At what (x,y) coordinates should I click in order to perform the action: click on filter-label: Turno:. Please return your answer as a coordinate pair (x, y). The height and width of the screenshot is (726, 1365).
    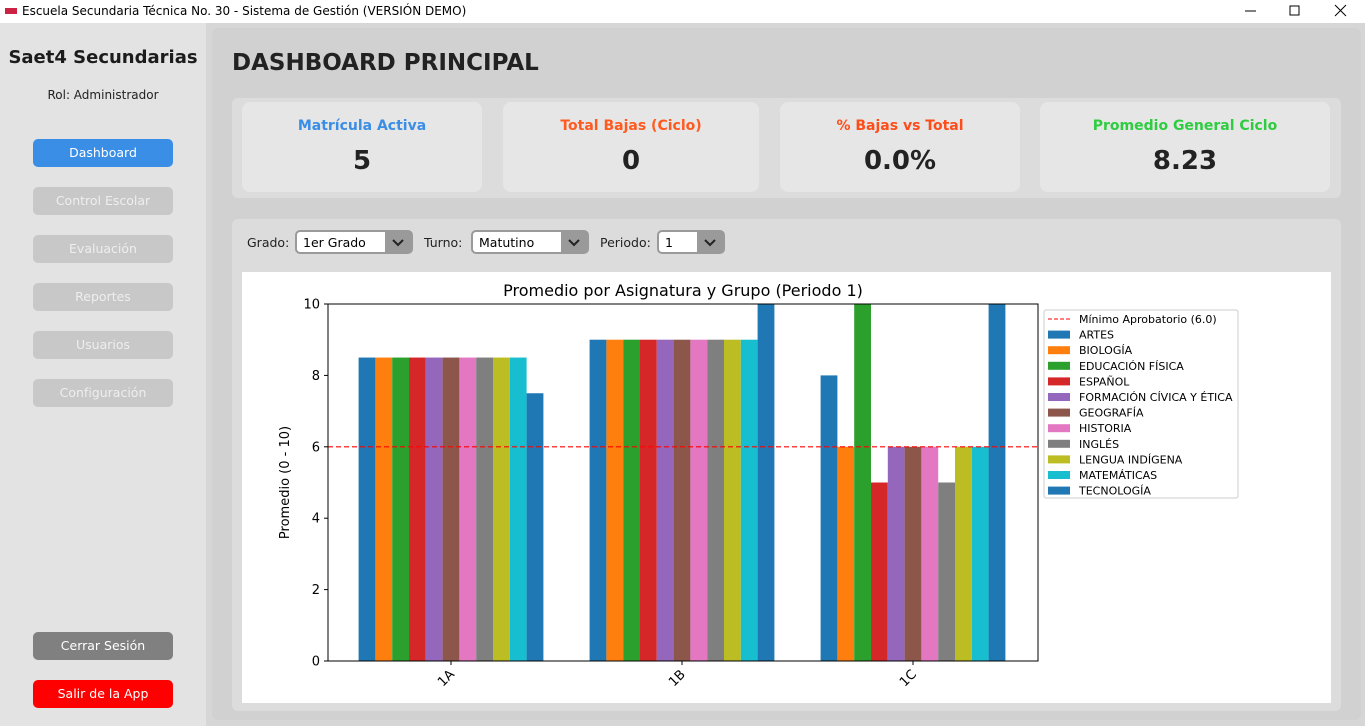
    Looking at the image, I should click on (443, 242).